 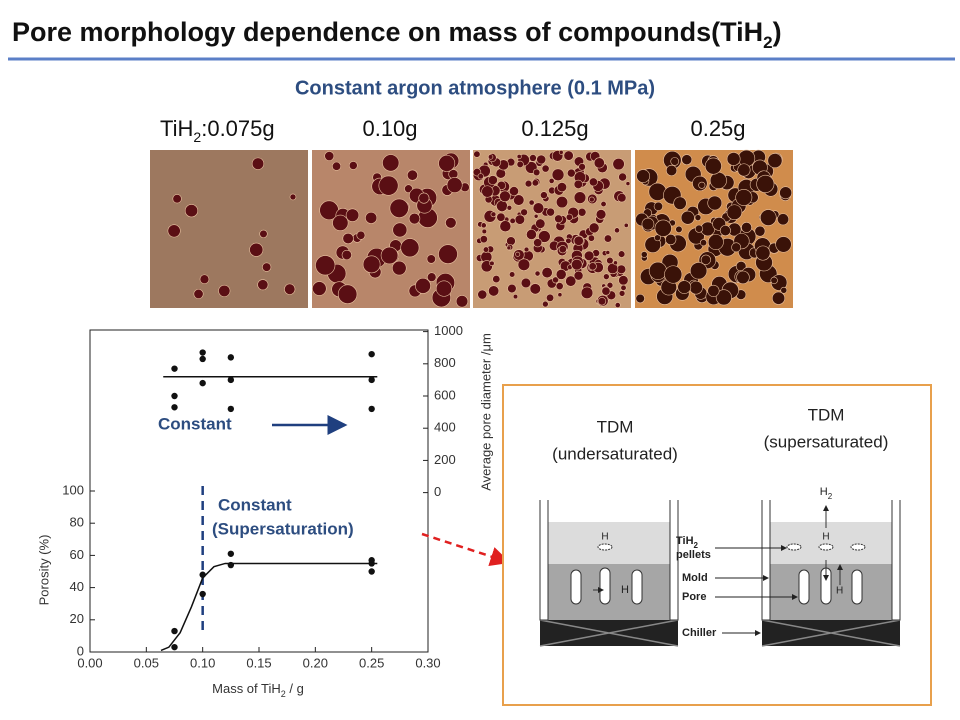 I want to click on species-label: H, so click(x=625, y=590).